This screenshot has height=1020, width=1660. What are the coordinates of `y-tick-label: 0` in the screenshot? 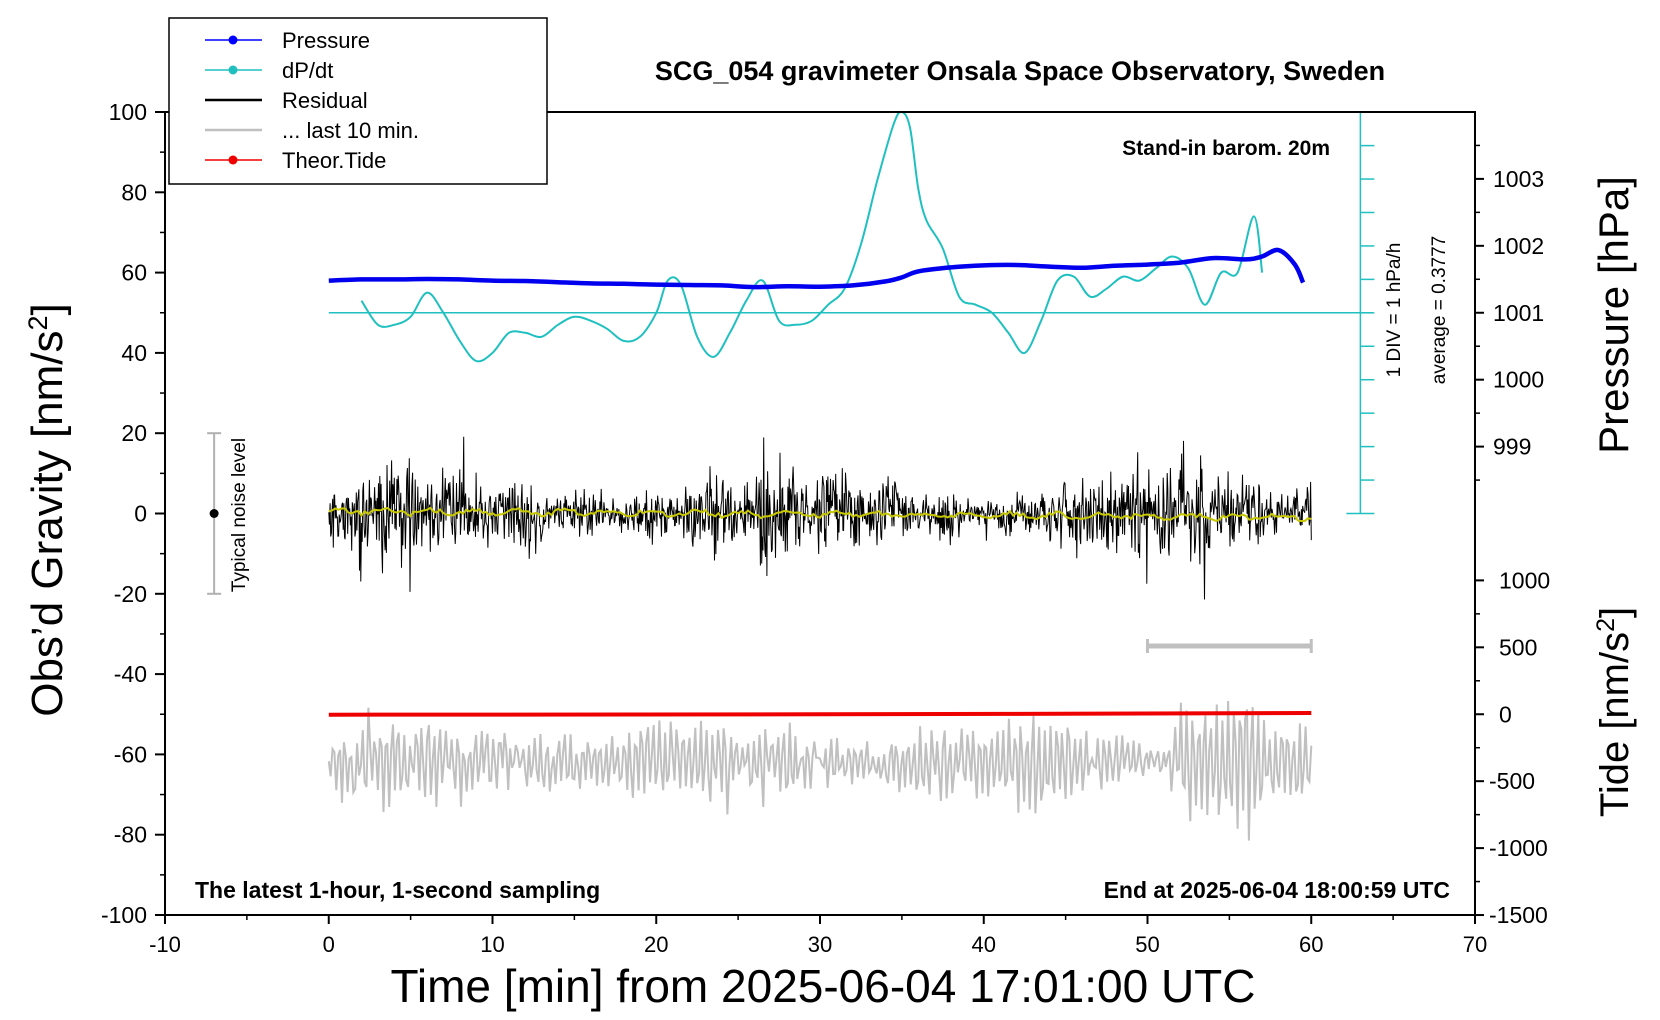 It's located at (140, 514).